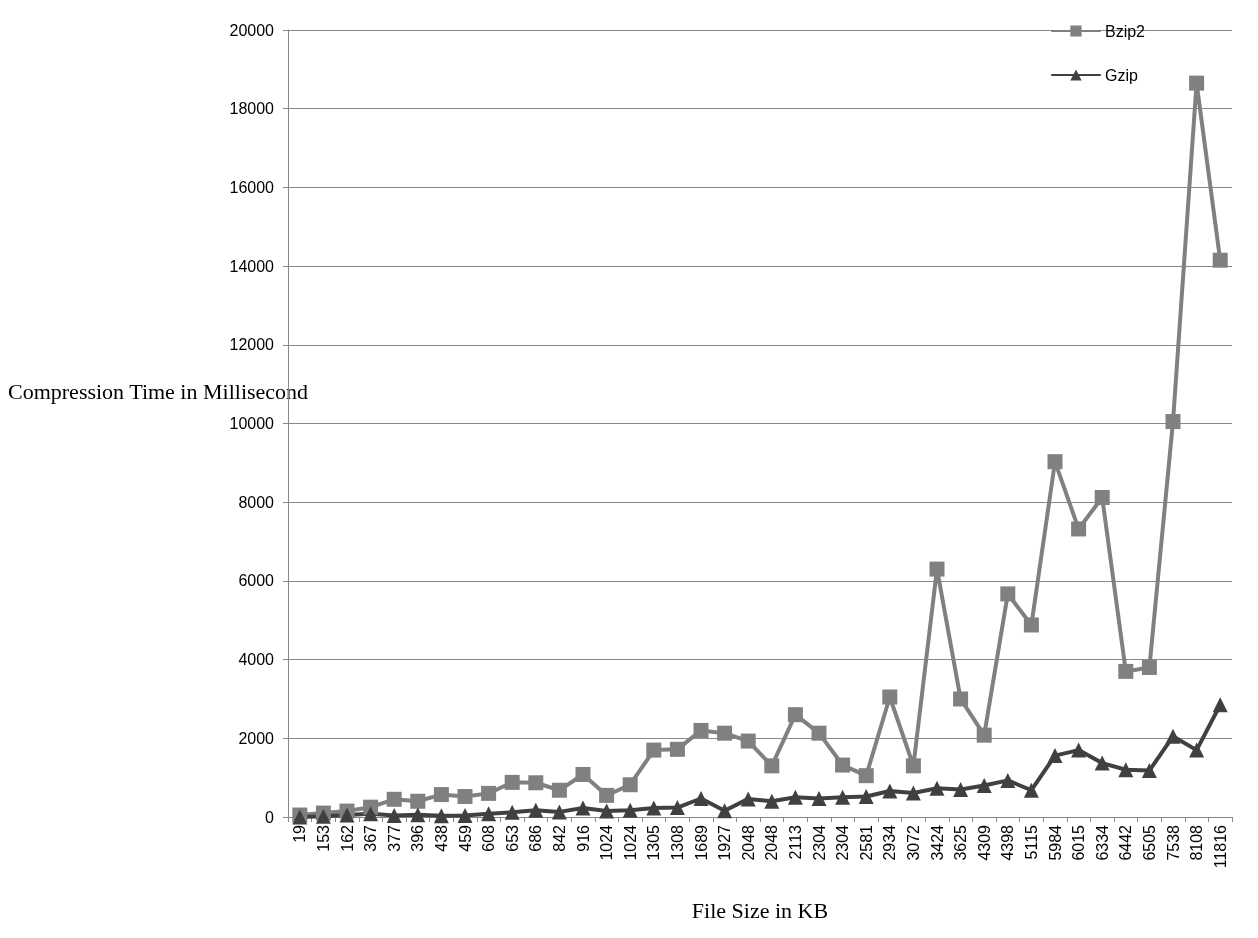  Describe the element at coordinates (1121, 75) in the screenshot. I see `legend-label: Gzip` at that location.